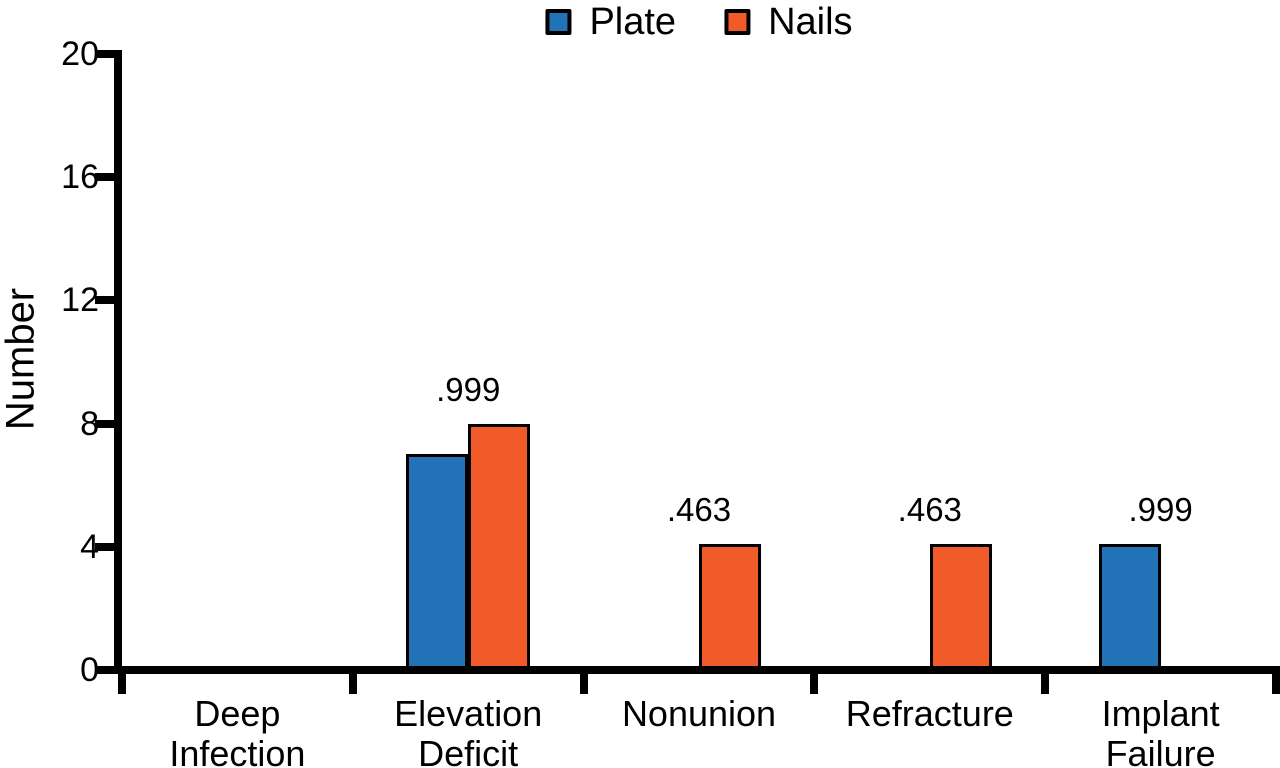 Image resolution: width=1280 pixels, height=768 pixels. I want to click on y-tick-label: 16, so click(80, 177).